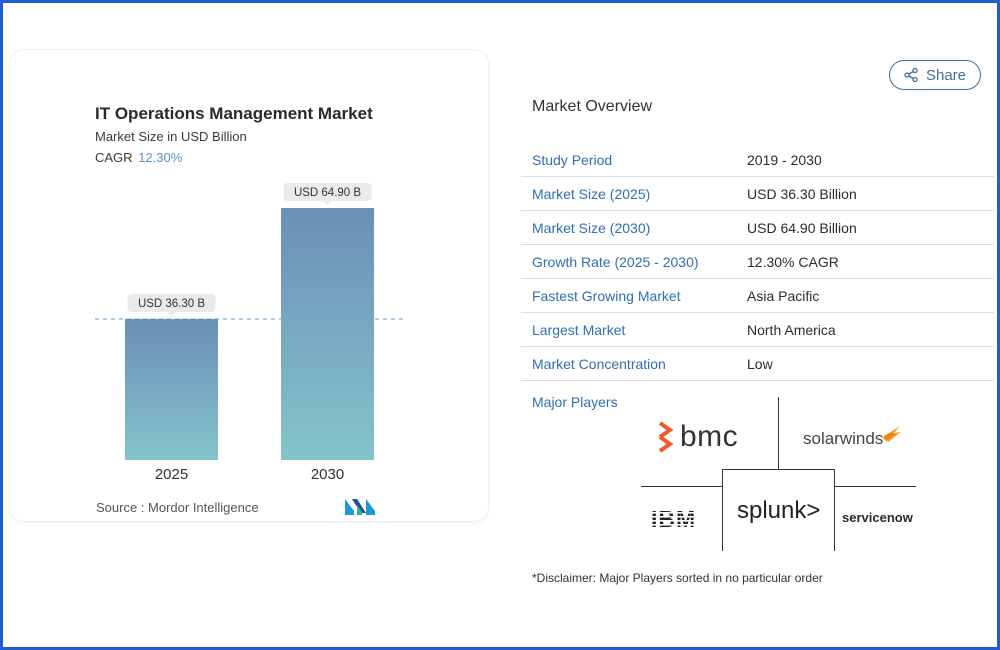 This screenshot has width=1000, height=650. I want to click on bar-2025, so click(171, 389).